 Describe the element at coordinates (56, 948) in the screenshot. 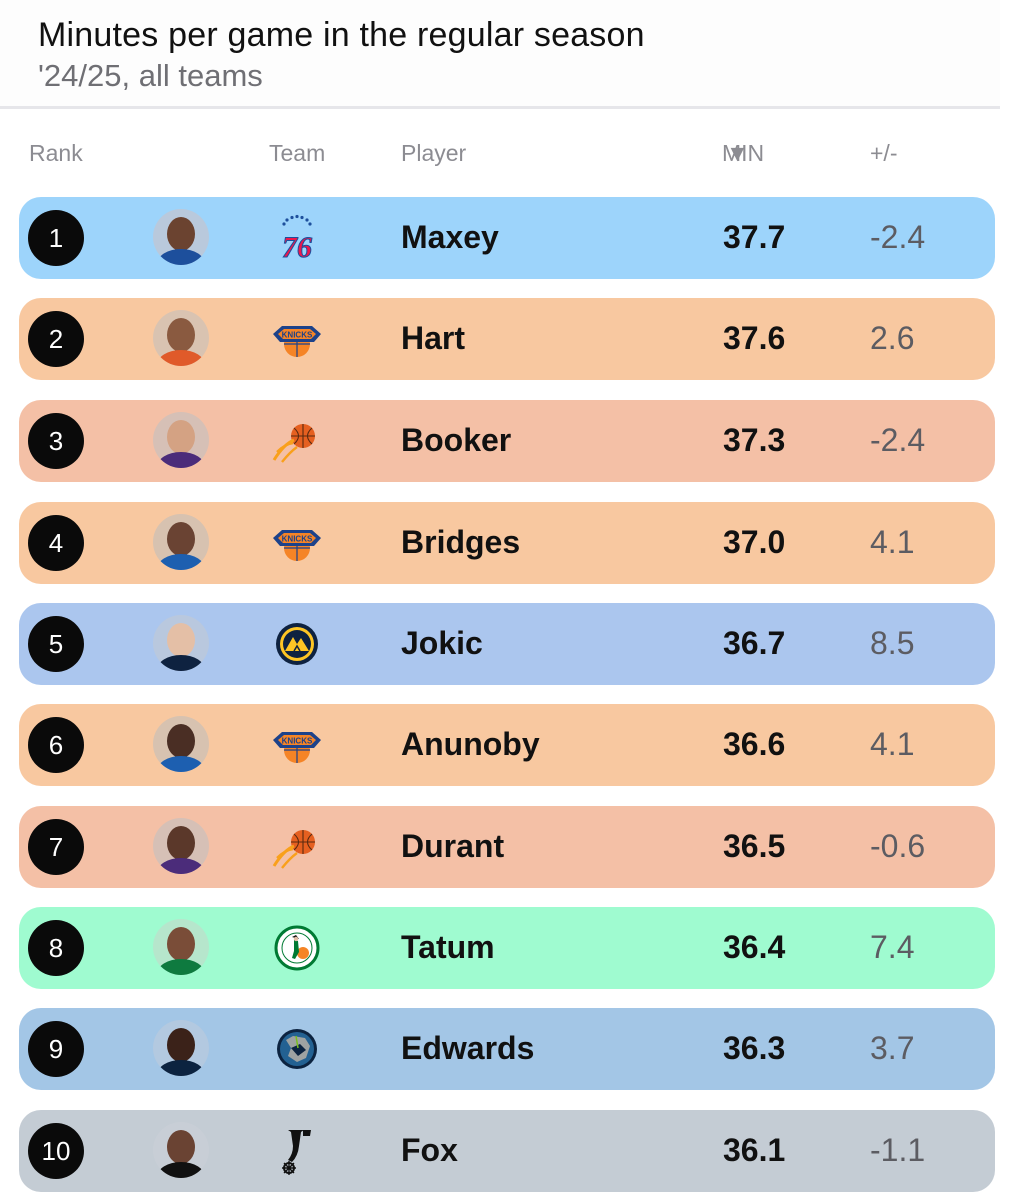

I see `rank-badge: 8` at that location.